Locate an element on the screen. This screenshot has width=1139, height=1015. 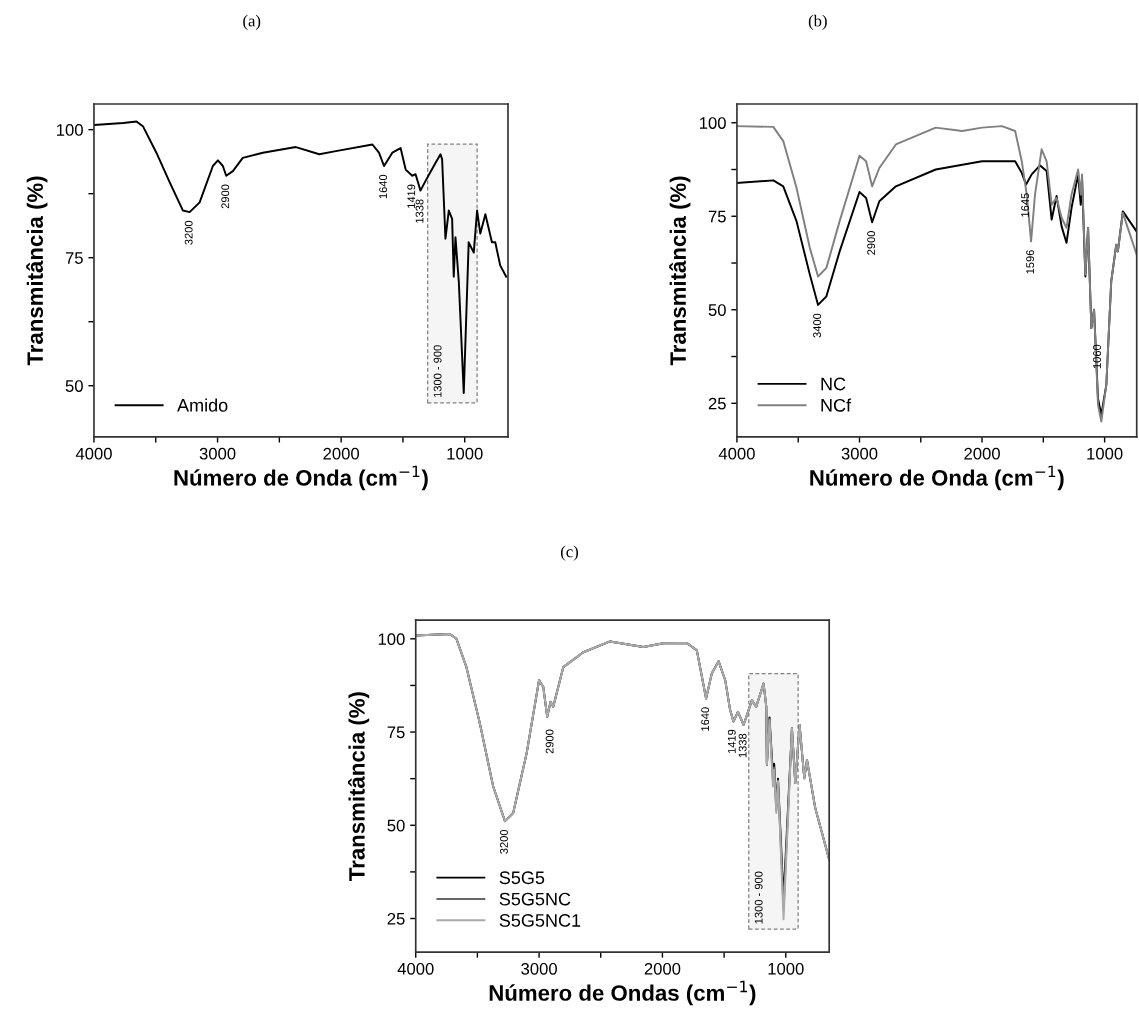
legend-label: S5G5NC1 is located at coordinates (540, 920).